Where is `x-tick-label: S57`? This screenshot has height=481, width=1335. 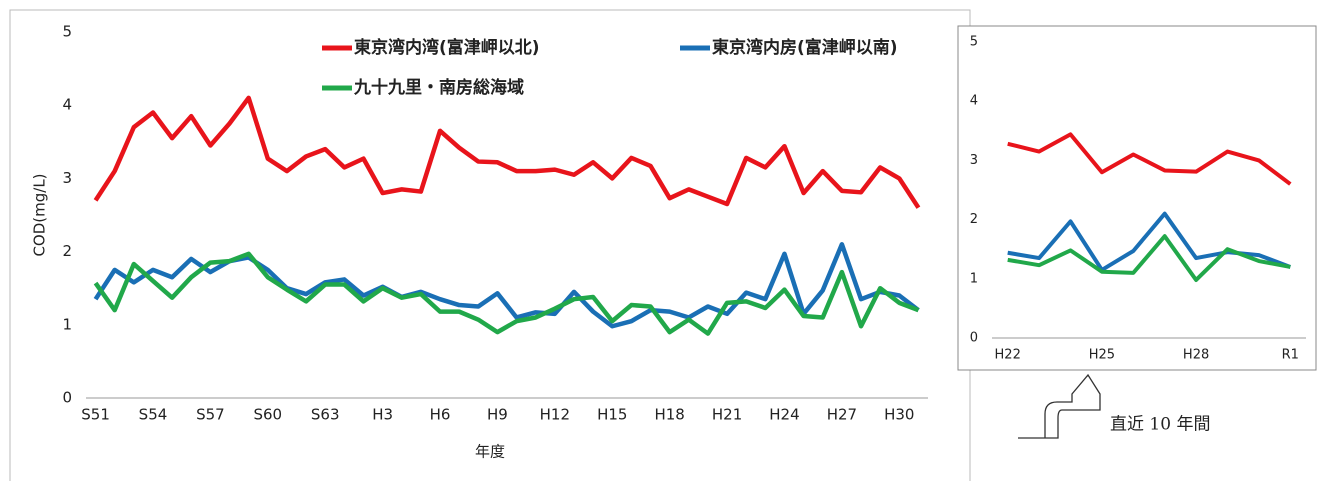 x-tick-label: S57 is located at coordinates (210, 415).